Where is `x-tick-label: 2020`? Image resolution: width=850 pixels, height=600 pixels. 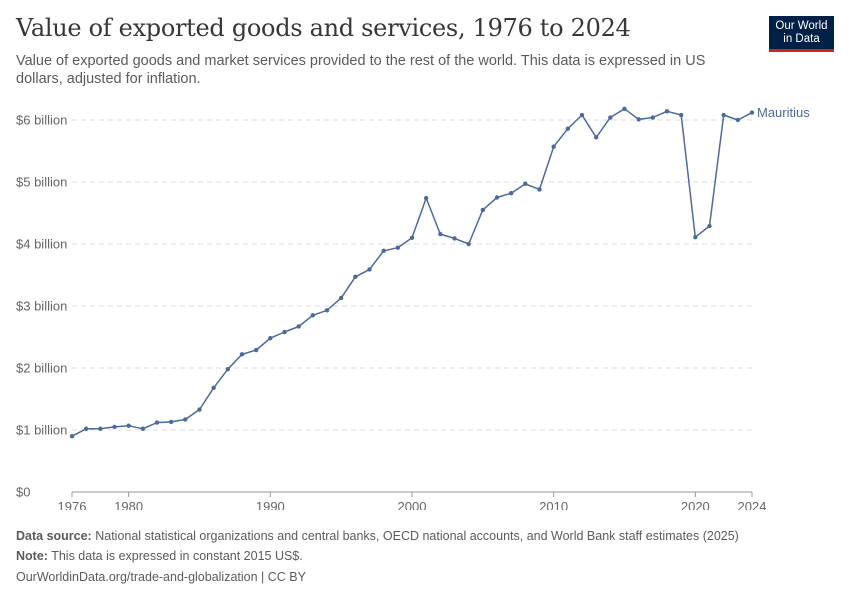
x-tick-label: 2020 is located at coordinates (695, 504).